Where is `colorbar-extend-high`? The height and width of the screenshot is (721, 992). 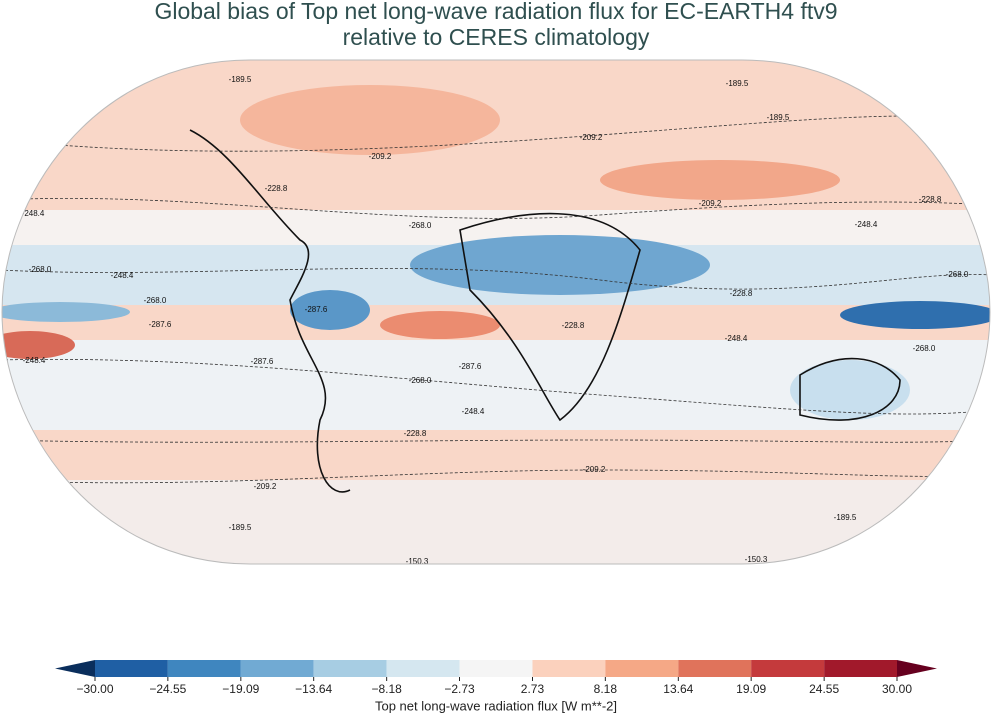 colorbar-extend-high is located at coordinates (917, 668).